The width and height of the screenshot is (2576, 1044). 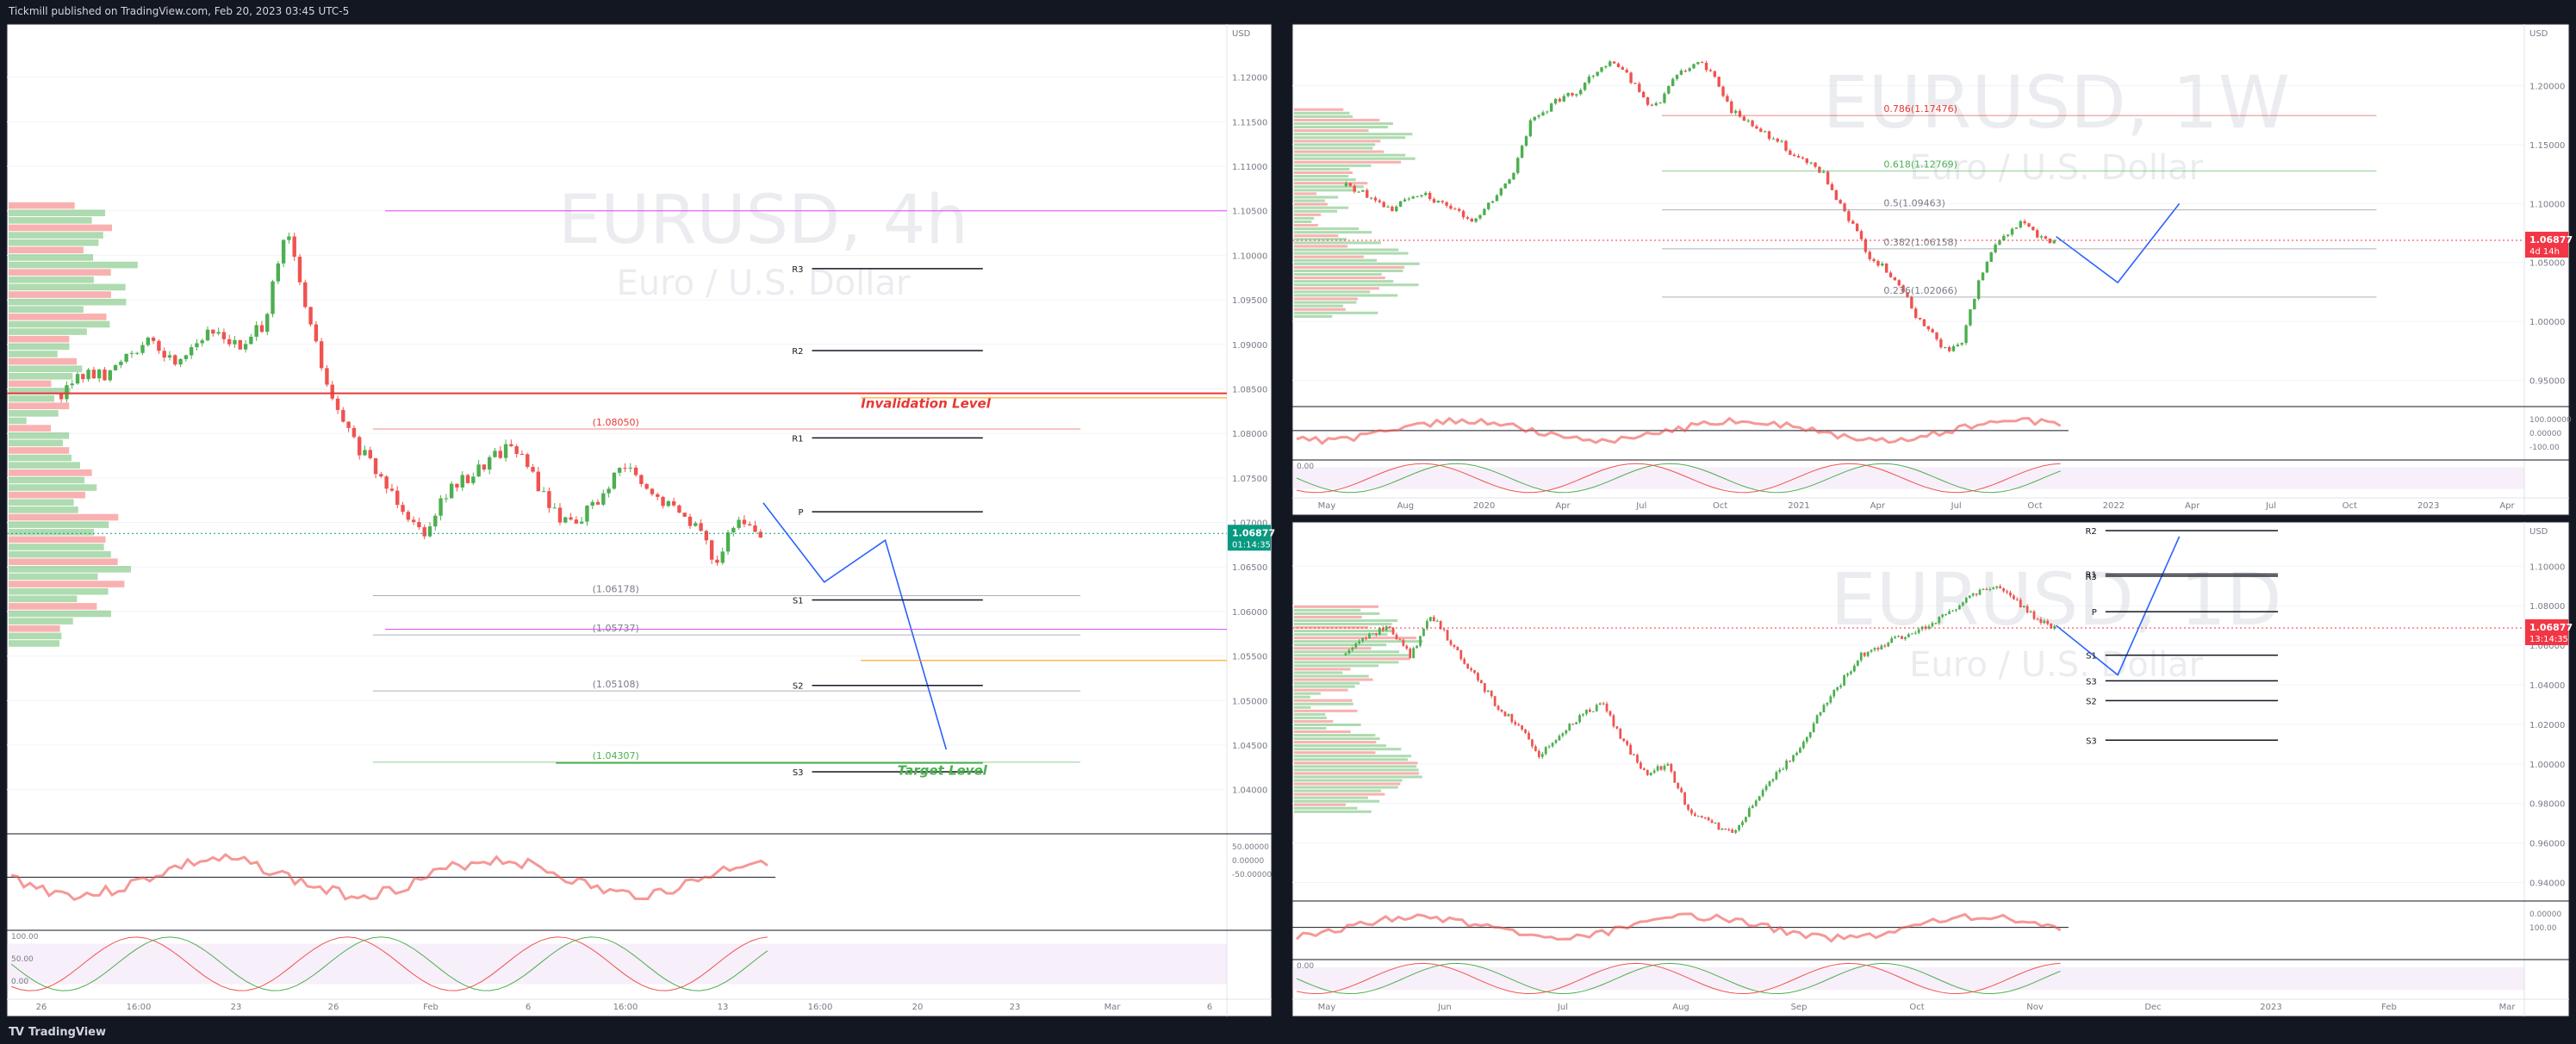 What do you see at coordinates (1016, 1008) in the screenshot?
I see `x-tick-label: 23` at bounding box center [1016, 1008].